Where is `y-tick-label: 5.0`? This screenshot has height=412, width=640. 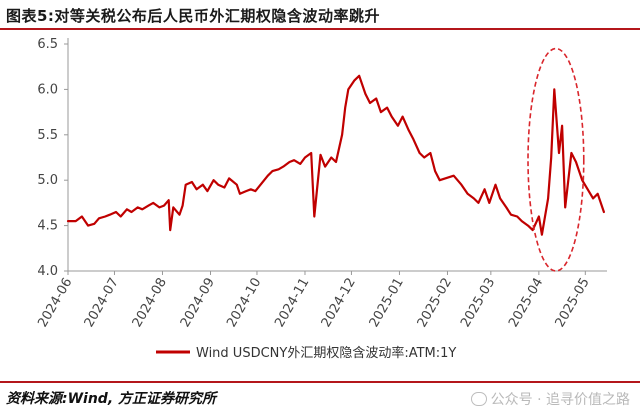
y-tick-label: 5.0 is located at coordinates (47, 180).